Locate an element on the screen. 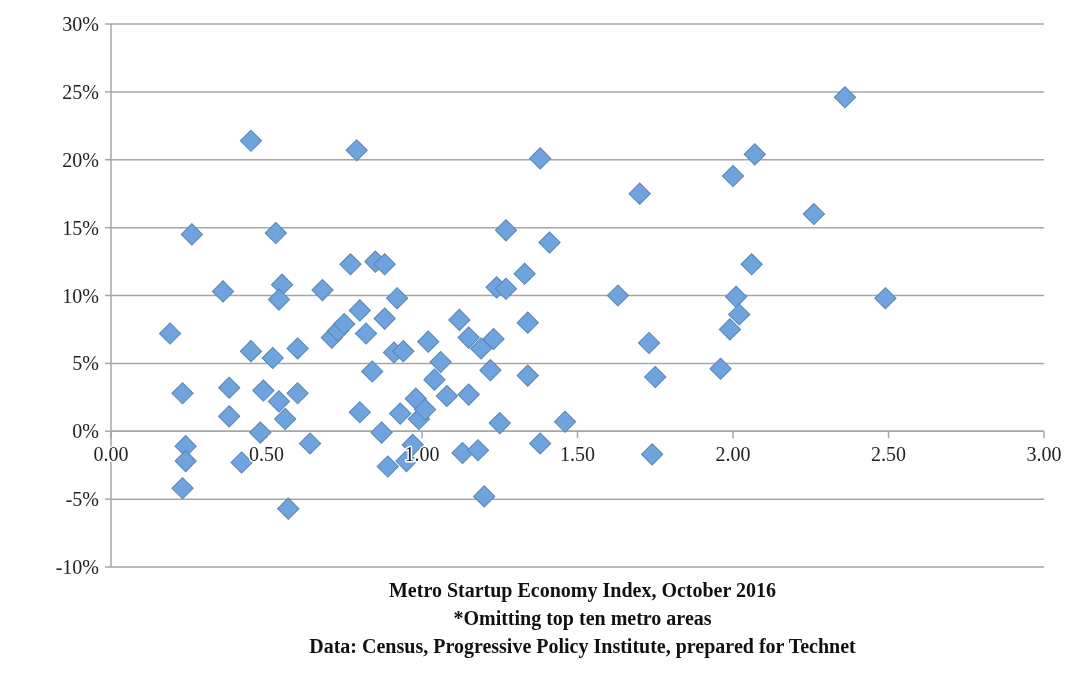 The height and width of the screenshot is (674, 1071). y-tick-label: 5% is located at coordinates (85, 363).